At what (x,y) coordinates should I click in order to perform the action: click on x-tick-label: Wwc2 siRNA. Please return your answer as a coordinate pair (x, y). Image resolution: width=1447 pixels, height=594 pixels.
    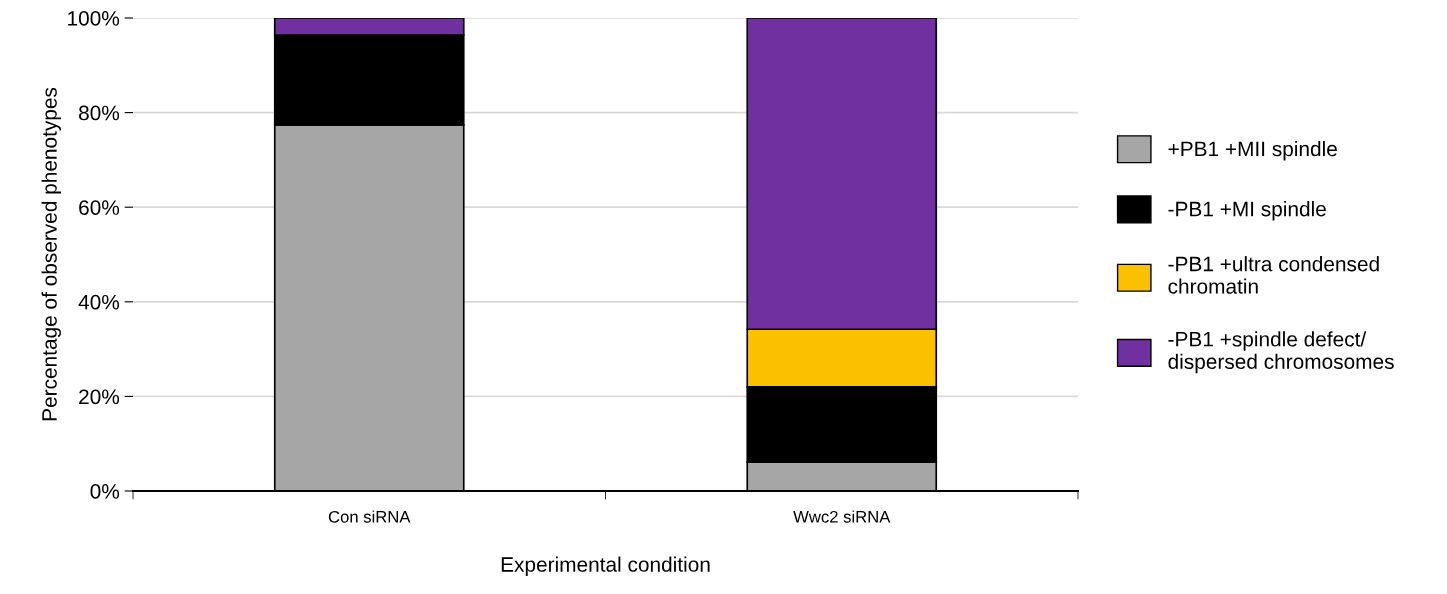
    Looking at the image, I should click on (842, 516).